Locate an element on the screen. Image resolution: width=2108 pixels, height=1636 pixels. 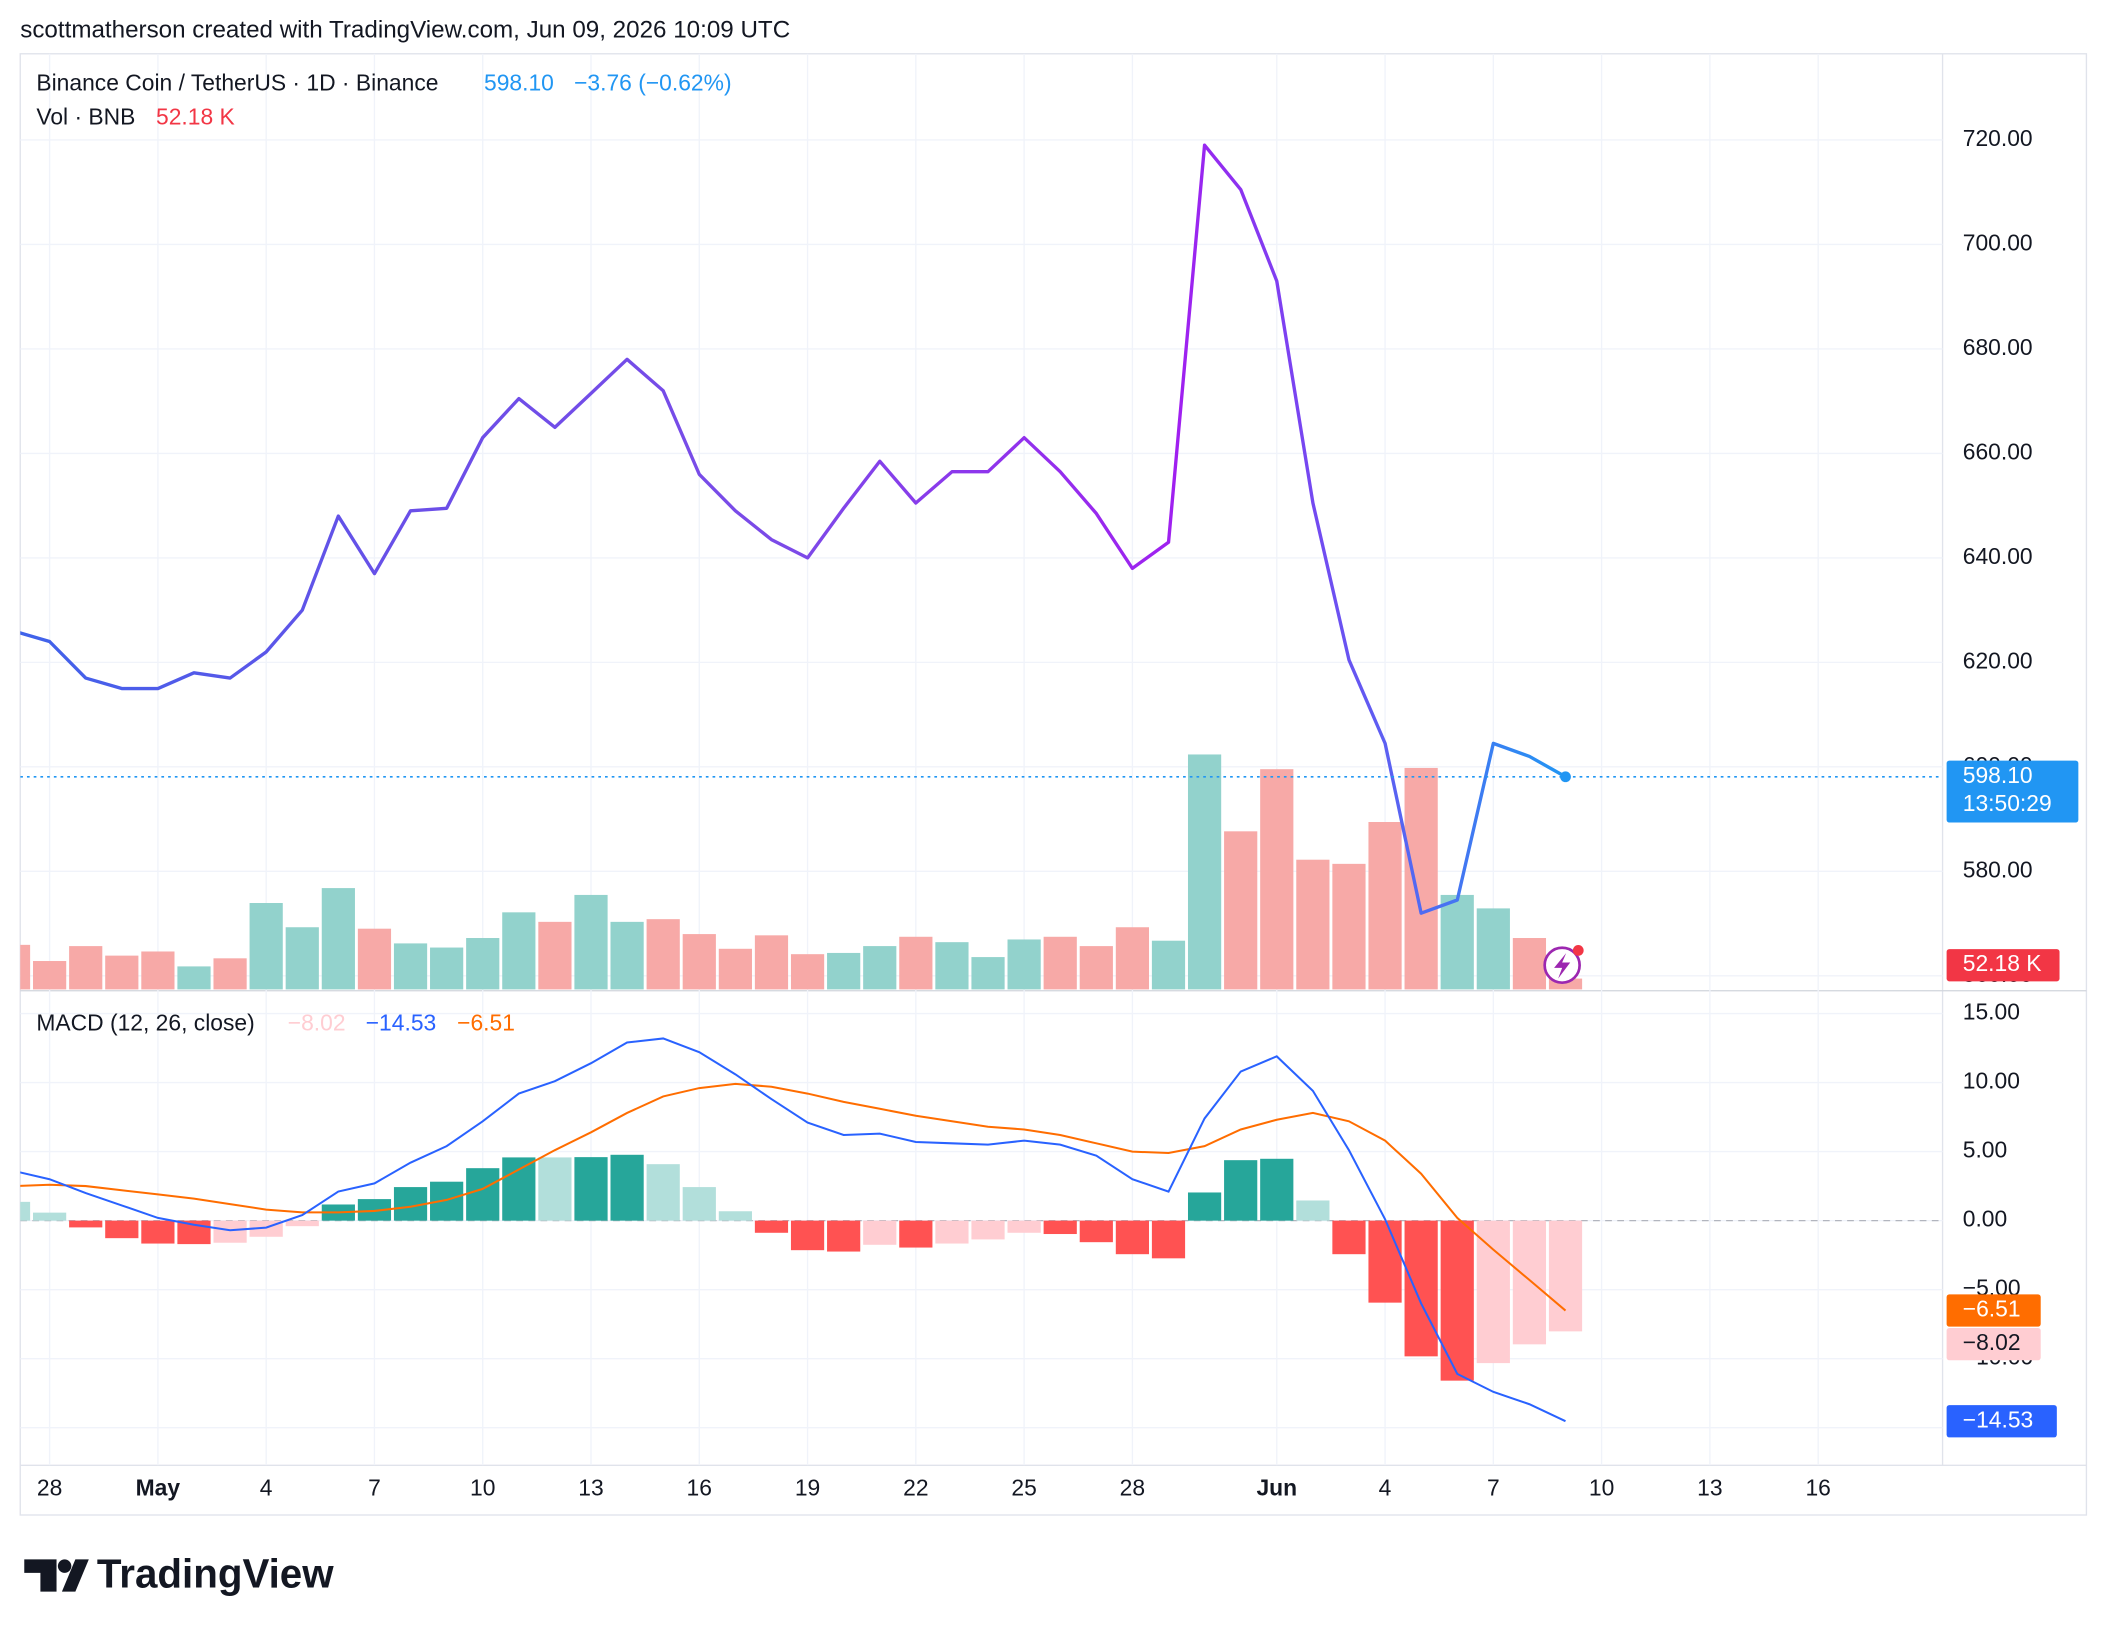
legend-price: 598.10 is located at coordinates (519, 83).